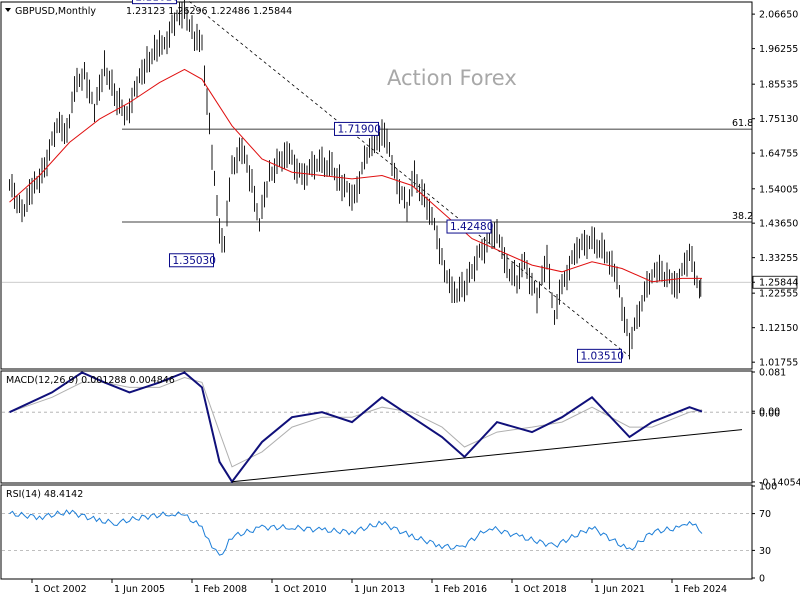  I want to click on rsi-y-tick-label: 0, so click(762, 579).